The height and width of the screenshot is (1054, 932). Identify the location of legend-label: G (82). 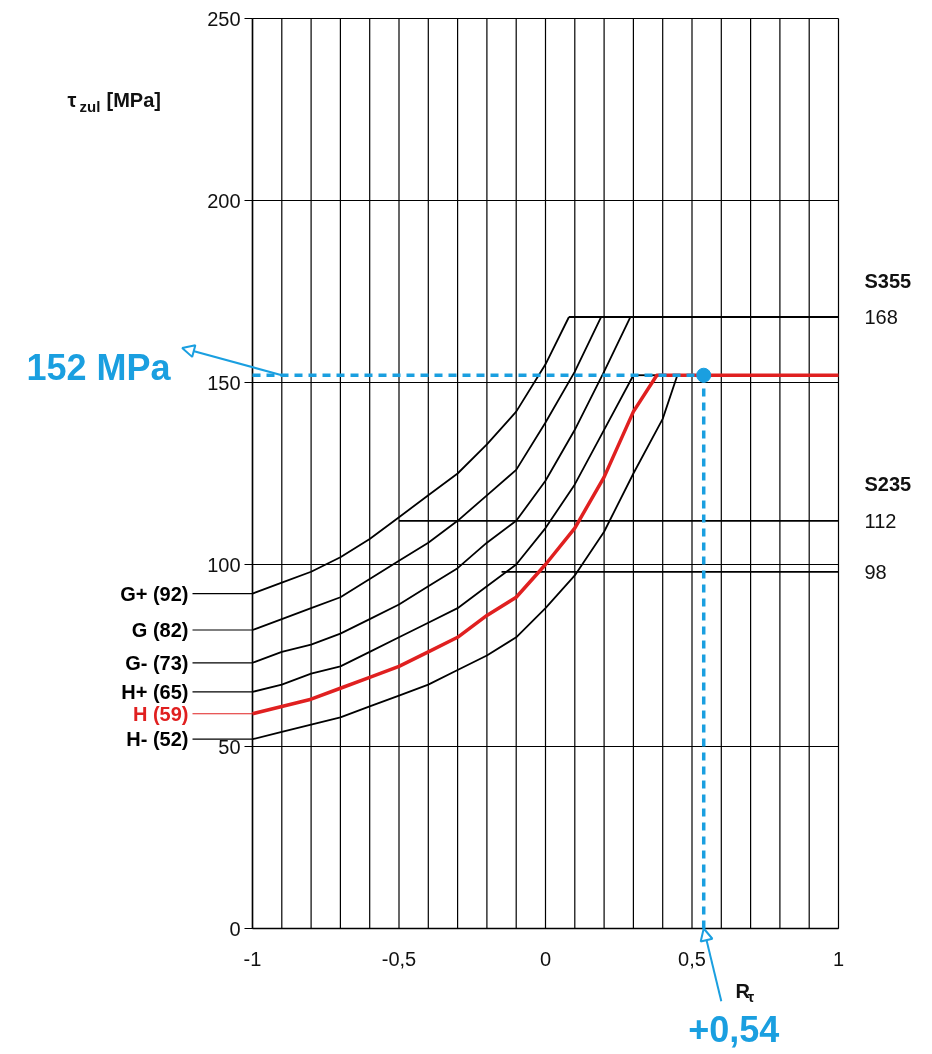
(160, 630).